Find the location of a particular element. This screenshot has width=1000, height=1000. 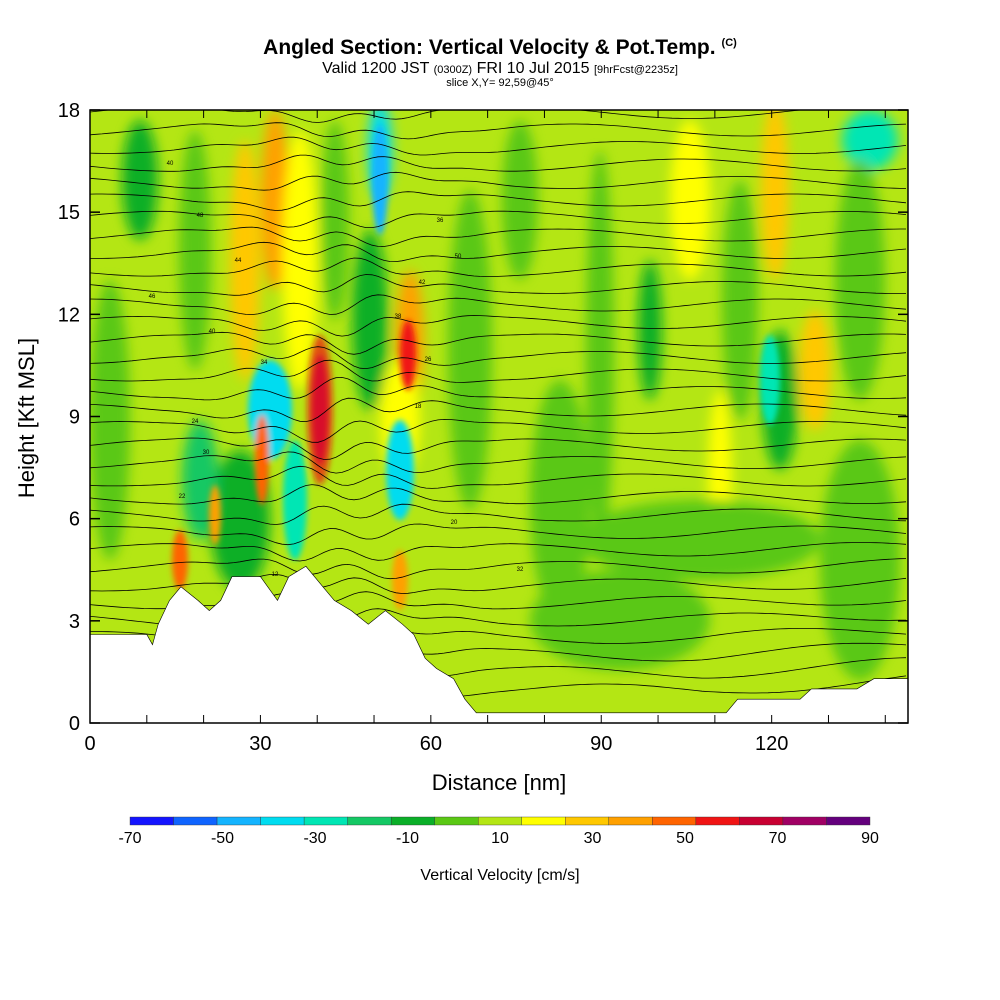

contour-label: 32 is located at coordinates (520, 570).